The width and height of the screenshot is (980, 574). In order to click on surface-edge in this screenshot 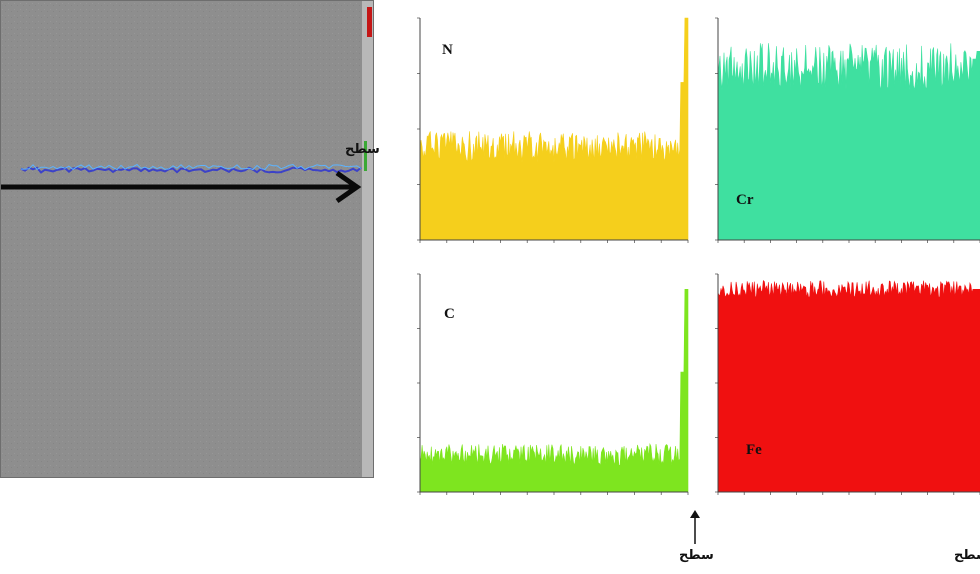, I will do `click(367, 239)`.